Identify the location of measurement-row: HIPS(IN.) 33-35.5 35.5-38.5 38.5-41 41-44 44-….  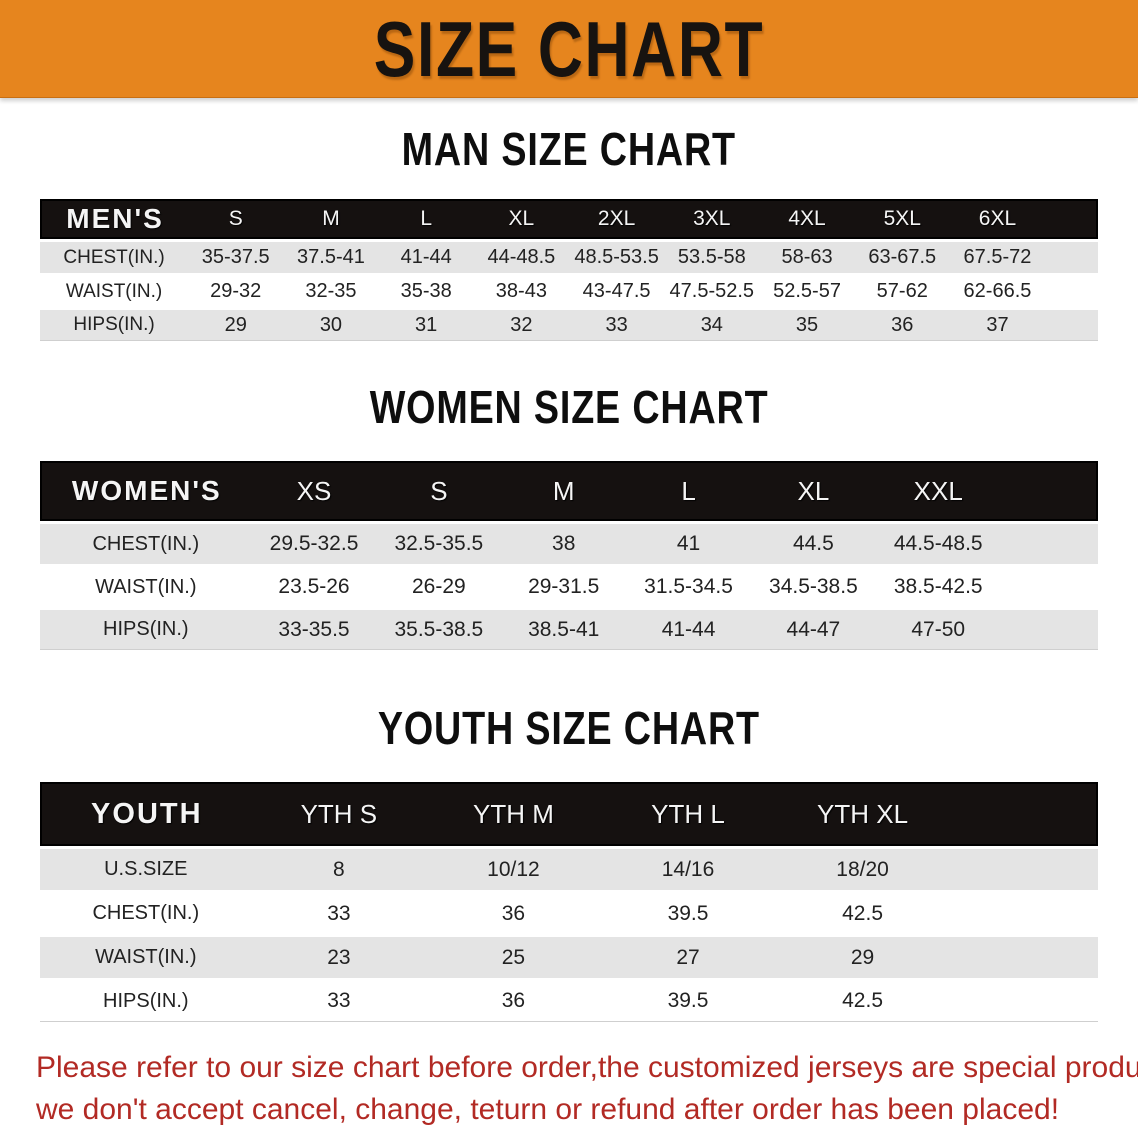
(569, 630).